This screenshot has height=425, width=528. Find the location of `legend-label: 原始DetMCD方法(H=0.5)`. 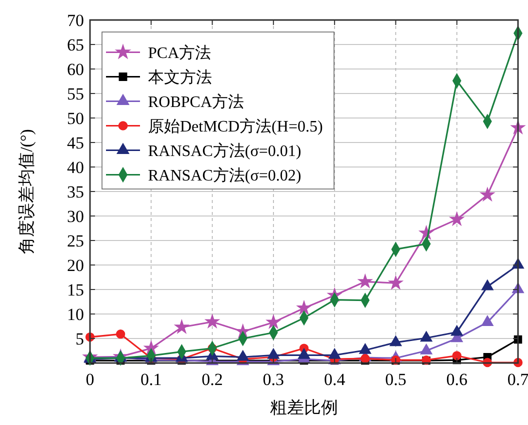

legend-label: 原始DetMCD方法(H=0.5) is located at coordinates (235, 126).